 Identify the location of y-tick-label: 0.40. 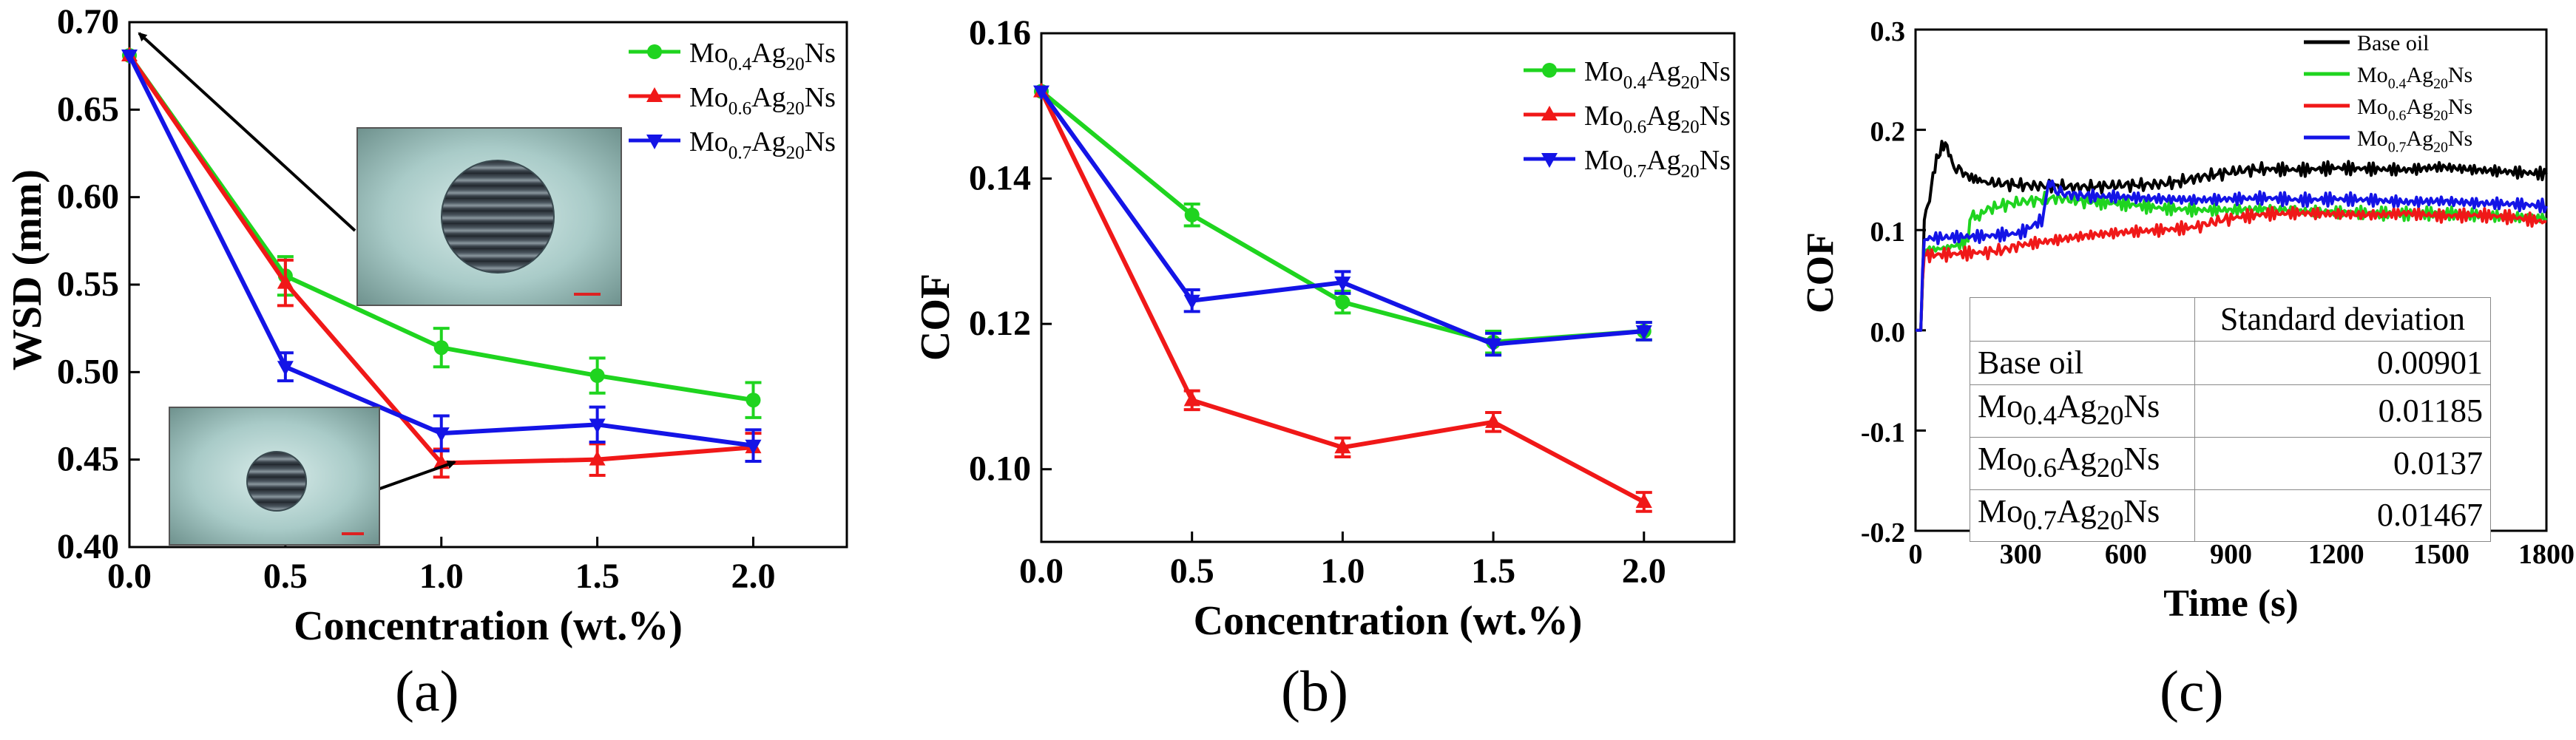
(88, 546).